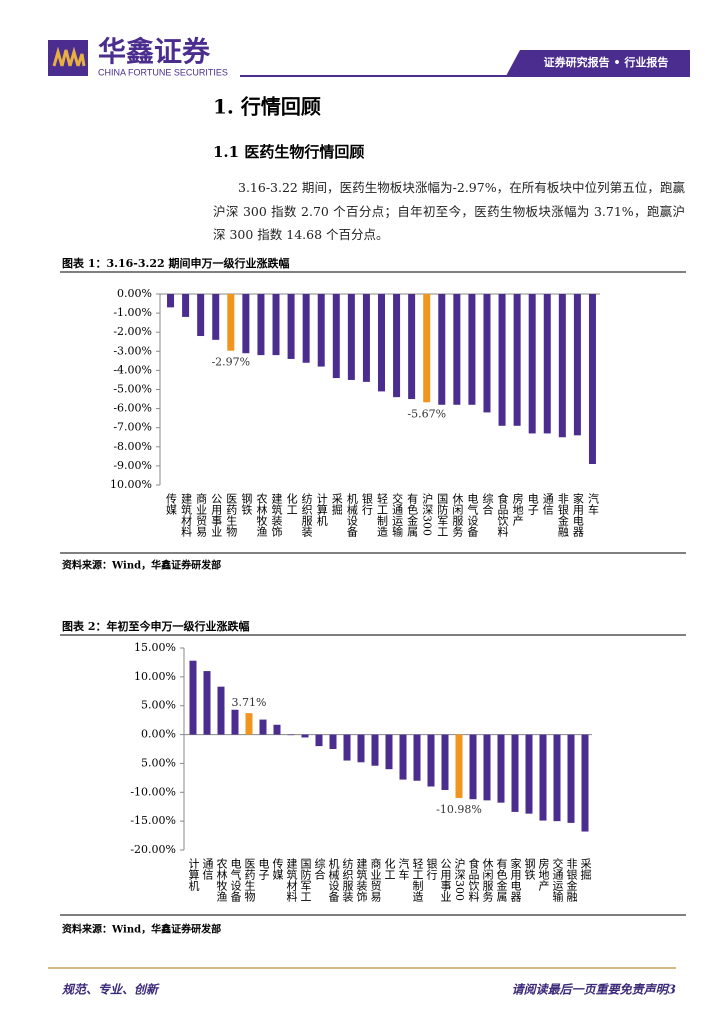 The width and height of the screenshot is (724, 1024). I want to click on y-tick-label: 0.00%, so click(158, 734).